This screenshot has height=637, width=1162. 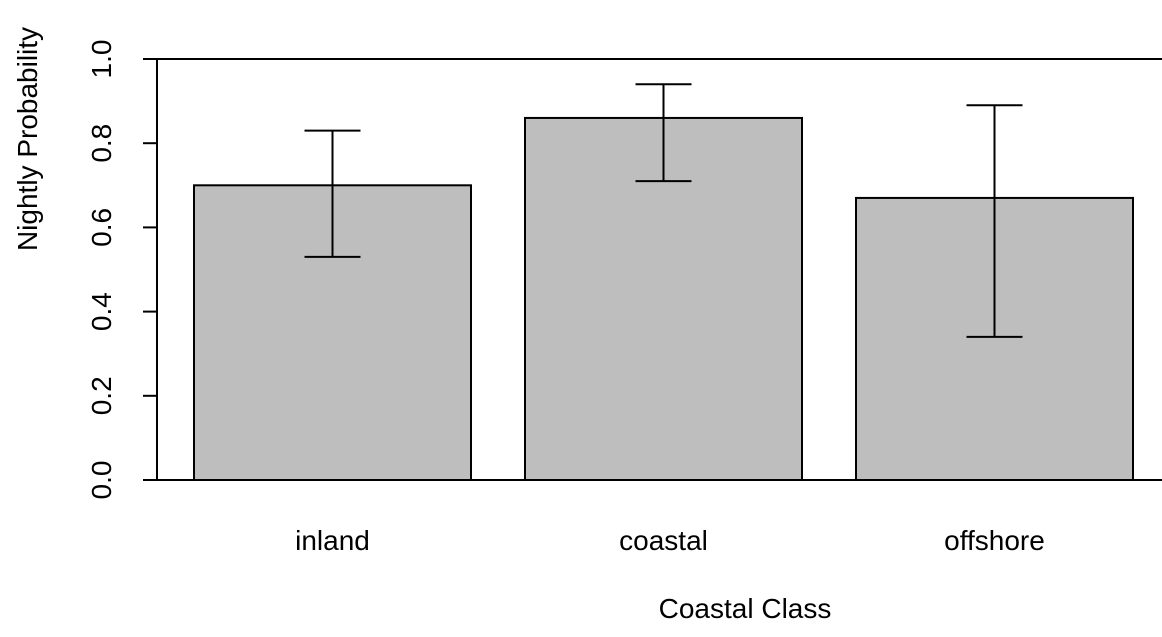 I want to click on y-tick-label: 0.6, so click(x=101, y=227).